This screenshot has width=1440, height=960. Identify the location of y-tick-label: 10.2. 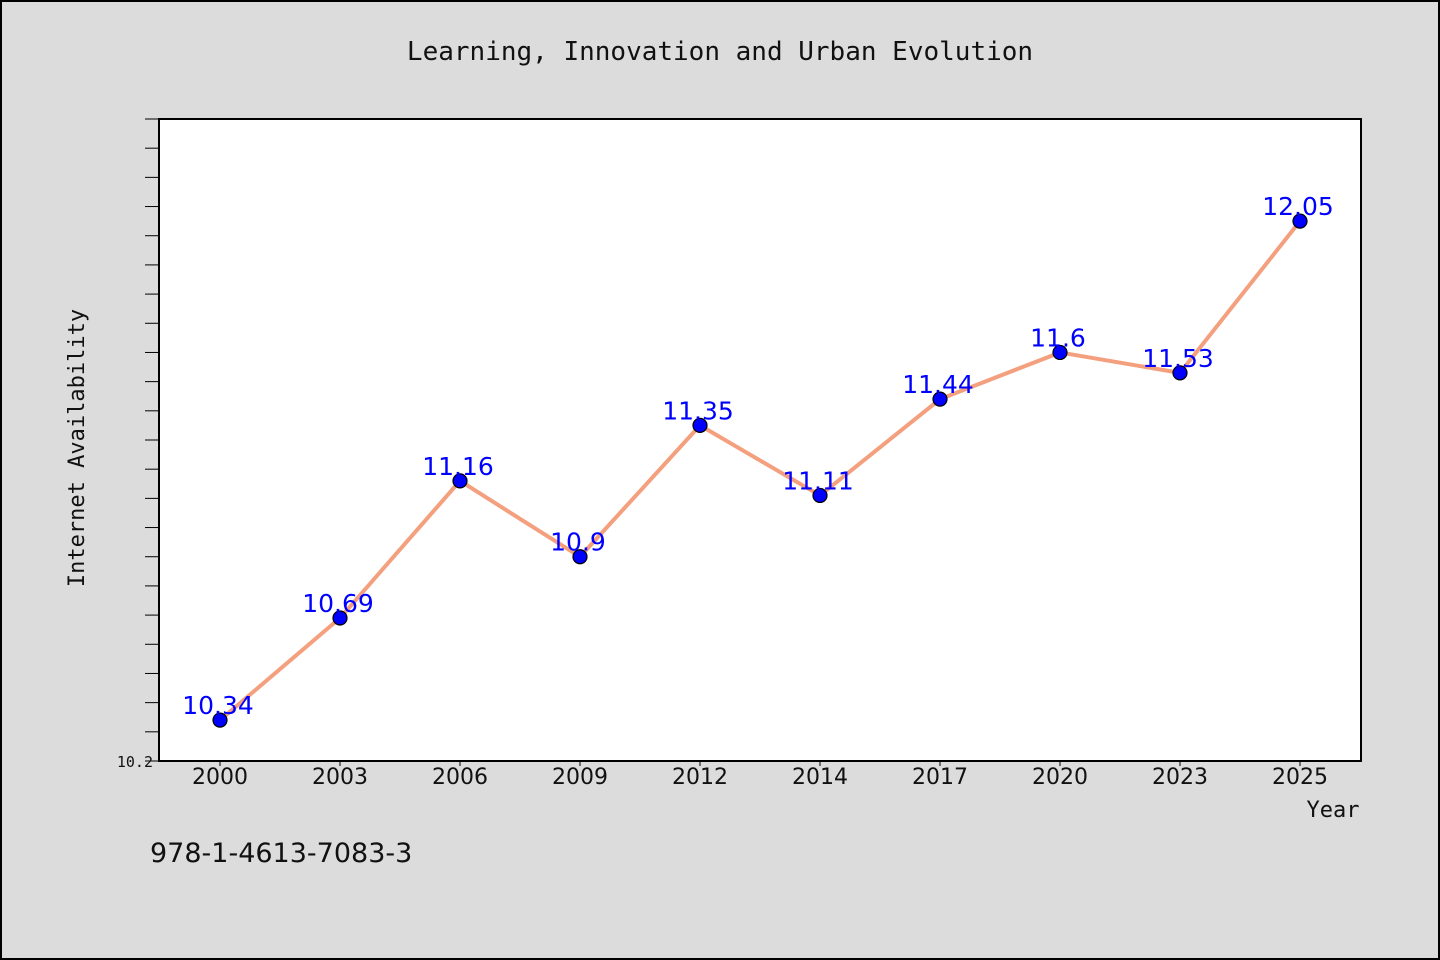
(135, 762).